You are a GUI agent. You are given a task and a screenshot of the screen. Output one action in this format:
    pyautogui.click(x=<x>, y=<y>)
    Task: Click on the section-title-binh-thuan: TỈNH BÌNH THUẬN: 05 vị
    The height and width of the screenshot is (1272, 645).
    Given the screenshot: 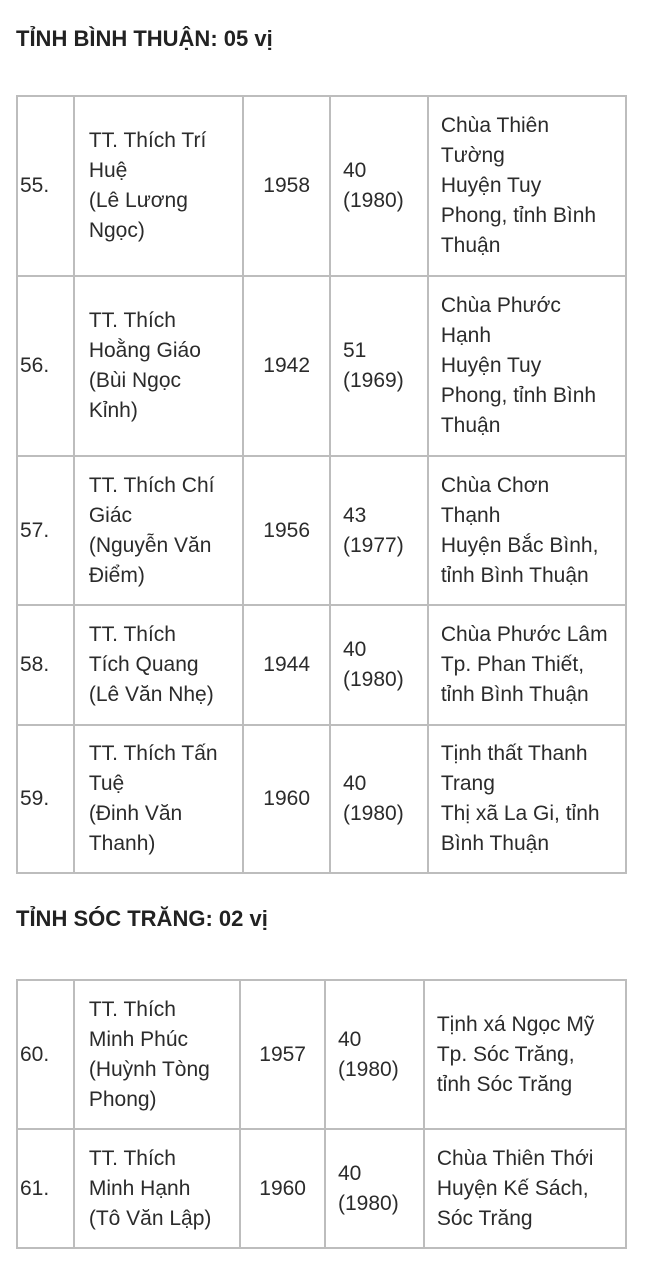 What is the action you would take?
    pyautogui.click(x=144, y=38)
    